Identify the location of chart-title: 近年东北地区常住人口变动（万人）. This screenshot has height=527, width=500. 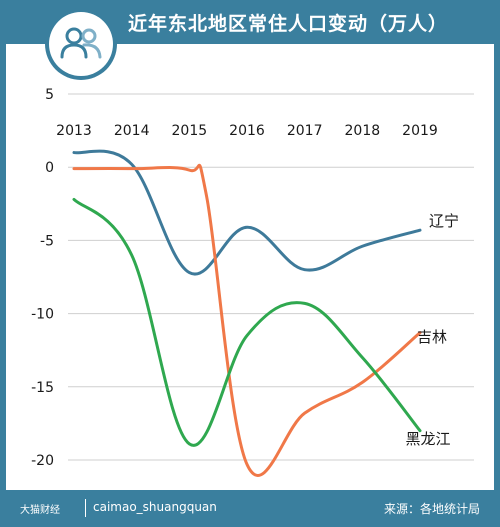
(288, 24).